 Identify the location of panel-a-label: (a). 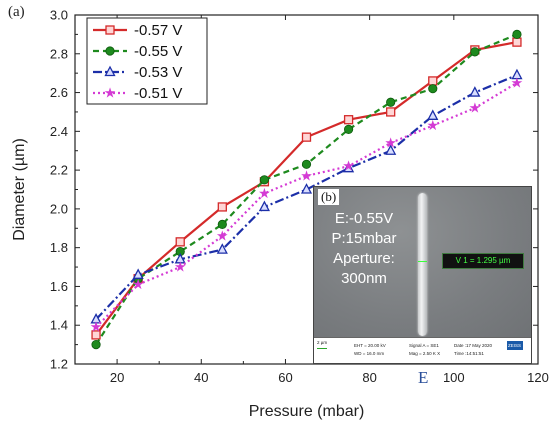
(16, 12).